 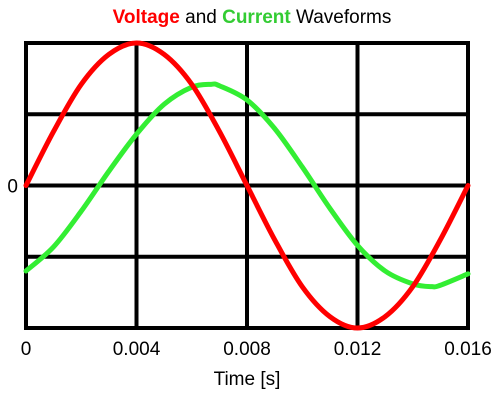 I want to click on chart-title: Voltage and Current Waveforms, so click(x=252, y=17).